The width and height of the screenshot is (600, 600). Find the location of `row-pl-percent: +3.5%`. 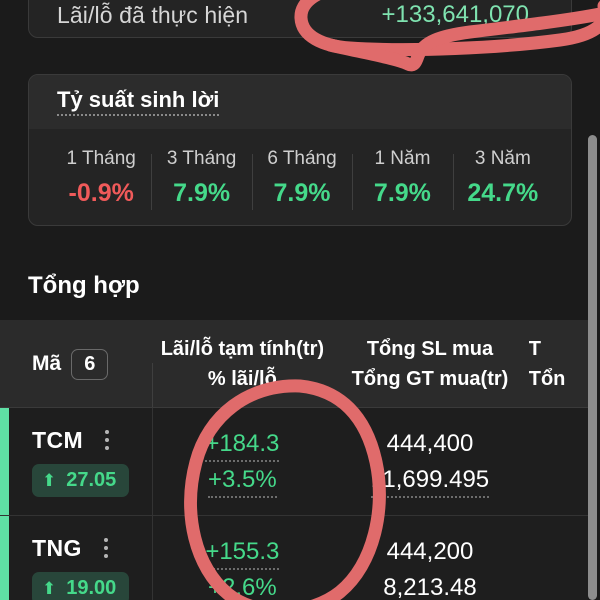

row-pl-percent: +3.5% is located at coordinates (242, 481).